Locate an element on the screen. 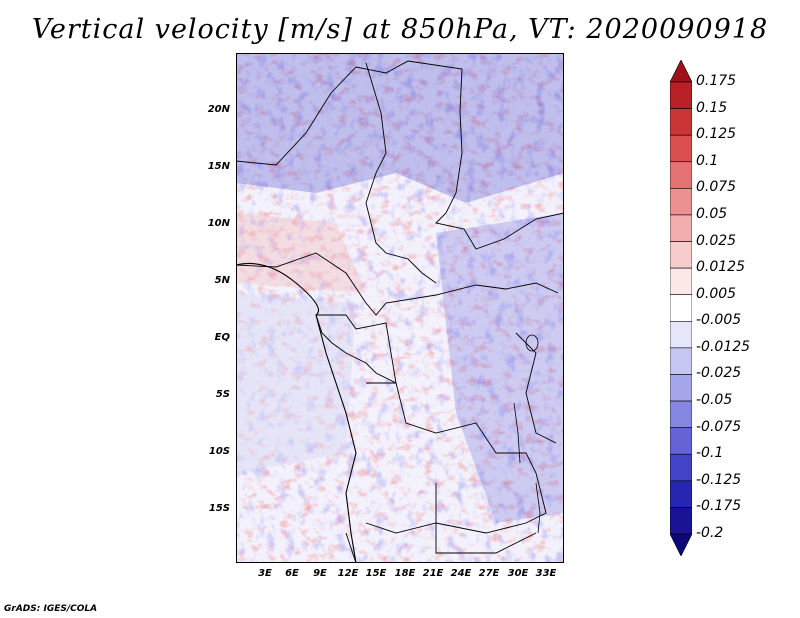 The height and width of the screenshot is (618, 800). border-gabon is located at coordinates (356, 349).